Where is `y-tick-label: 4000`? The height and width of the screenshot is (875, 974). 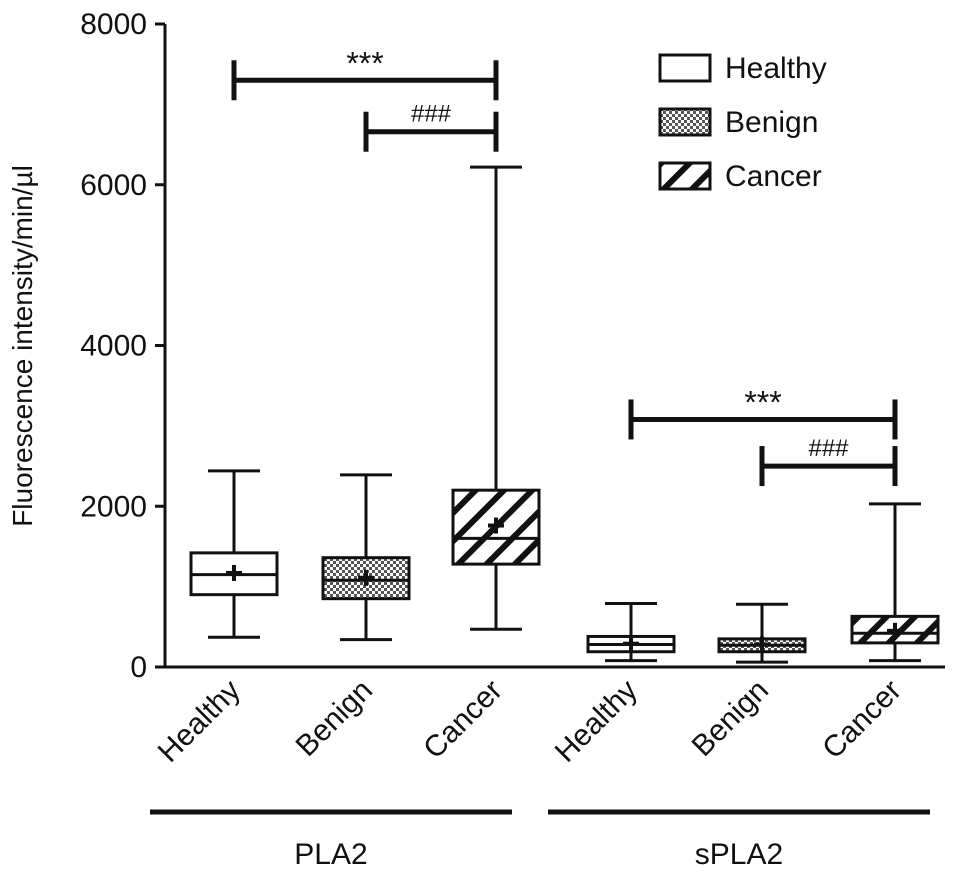
y-tick-label: 4000 is located at coordinates (113, 346).